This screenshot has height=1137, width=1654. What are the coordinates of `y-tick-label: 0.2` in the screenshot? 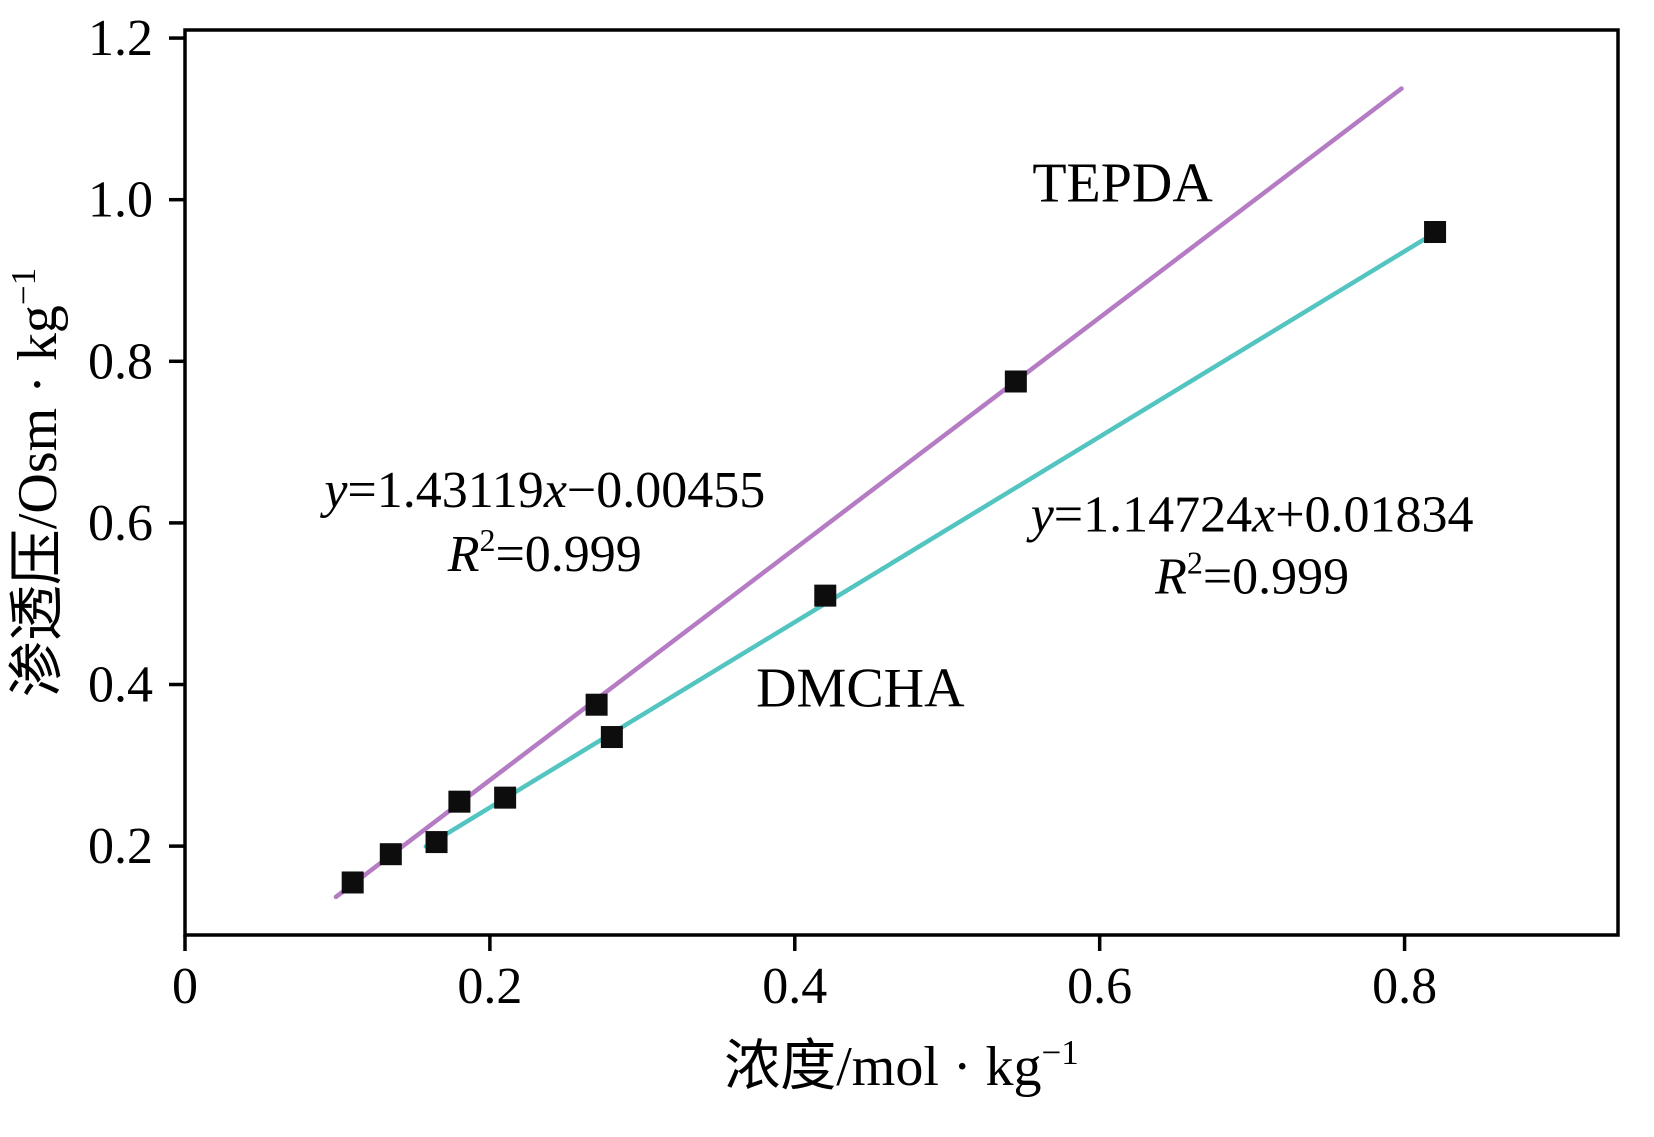 It's located at (120, 846).